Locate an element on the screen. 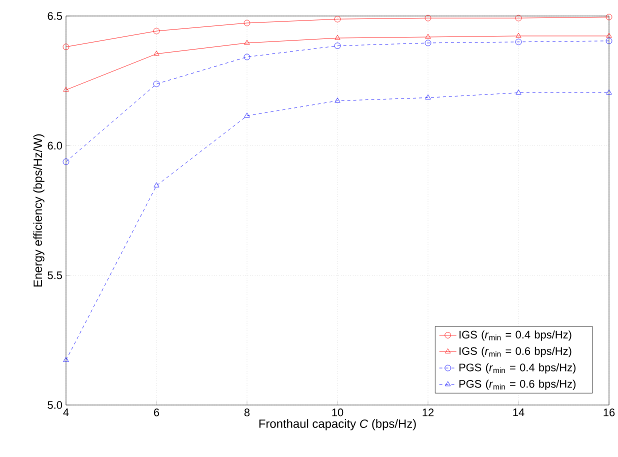 The width and height of the screenshot is (618, 457). legend-label: PGS (r$_{min}$ = 0.4 bps/Hz) is located at coordinates (517, 368).